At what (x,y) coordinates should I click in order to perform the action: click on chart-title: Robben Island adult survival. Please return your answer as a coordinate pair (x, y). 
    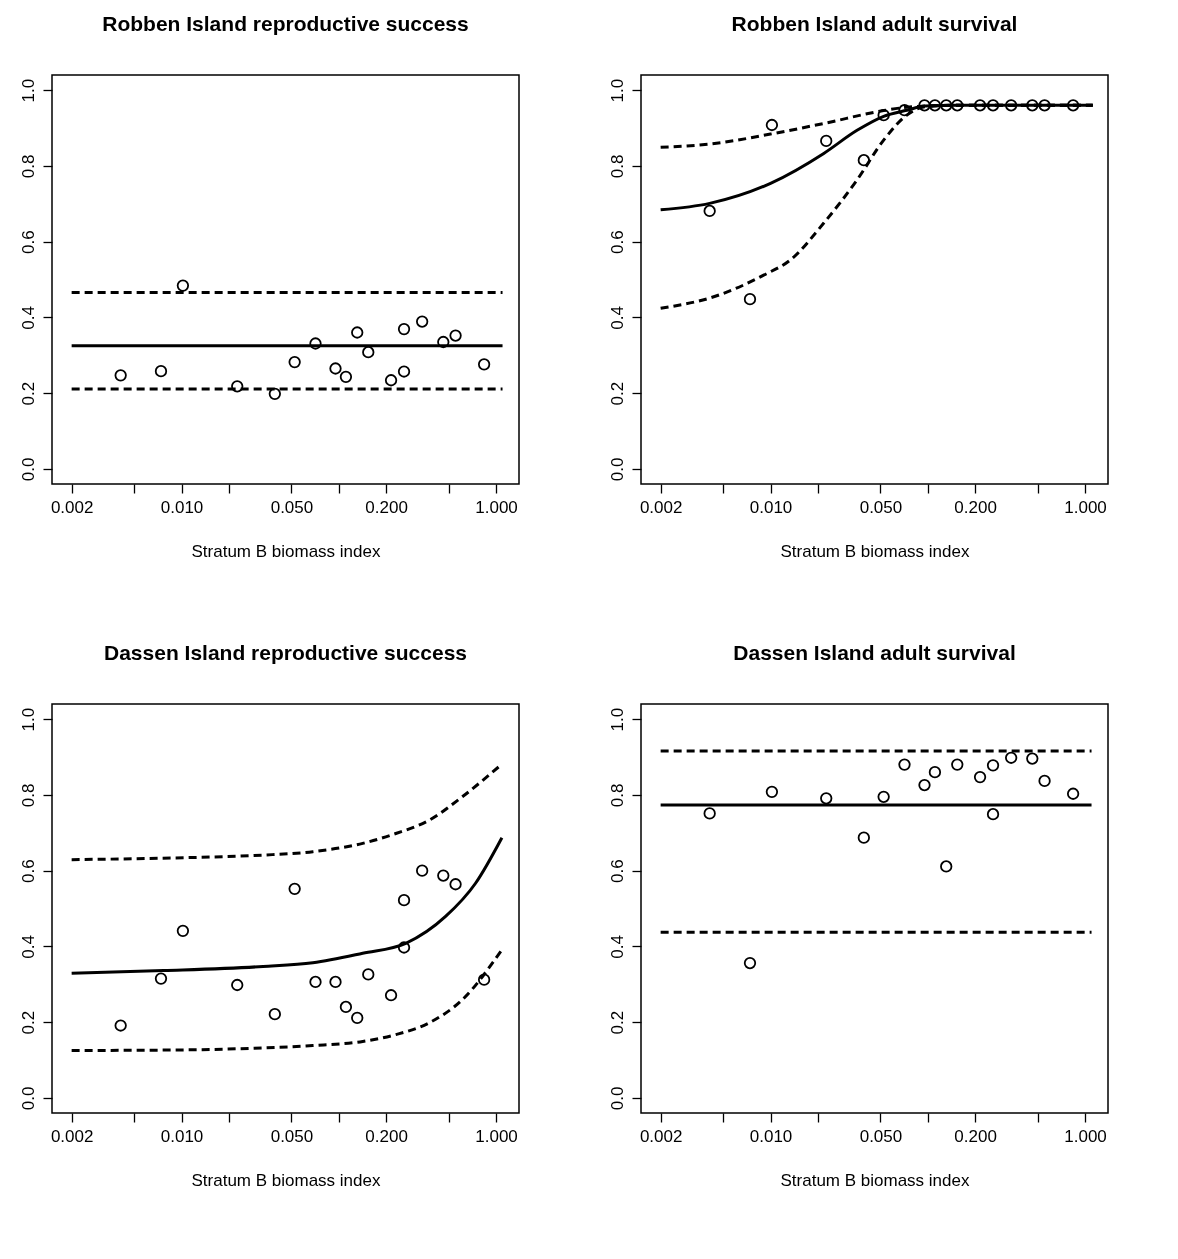
    Looking at the image, I should click on (874, 23).